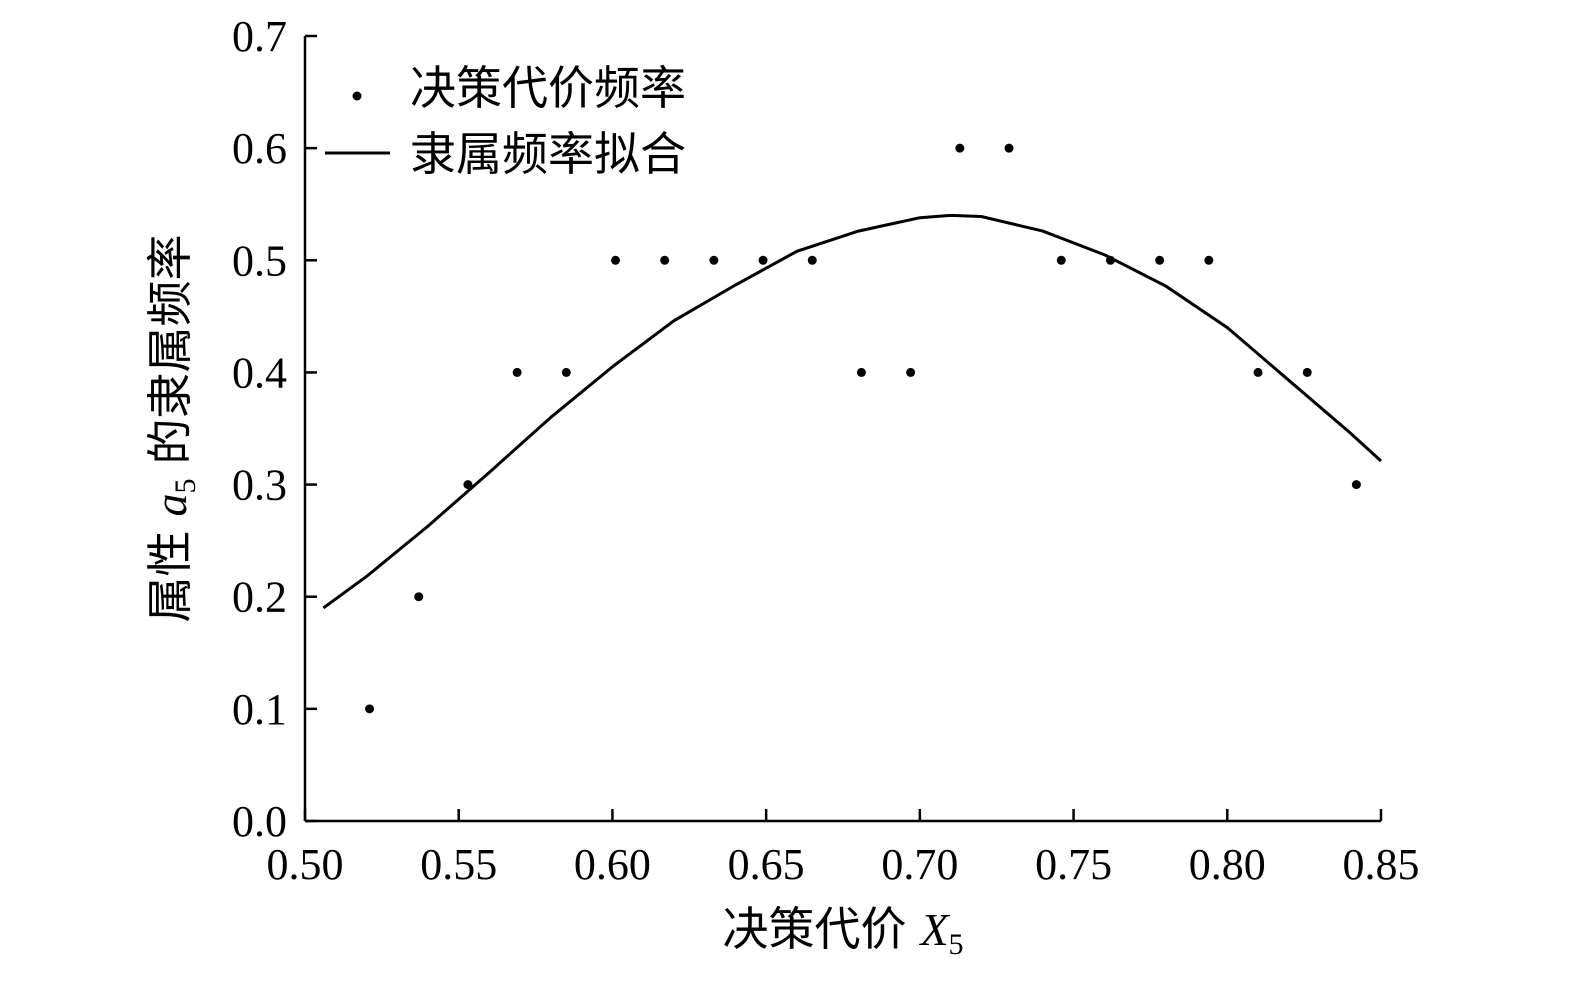 This screenshot has height=982, width=1575. Describe the element at coordinates (505, 121) in the screenshot. I see `legend: 决策代价频率 隶属频率拟合` at that location.